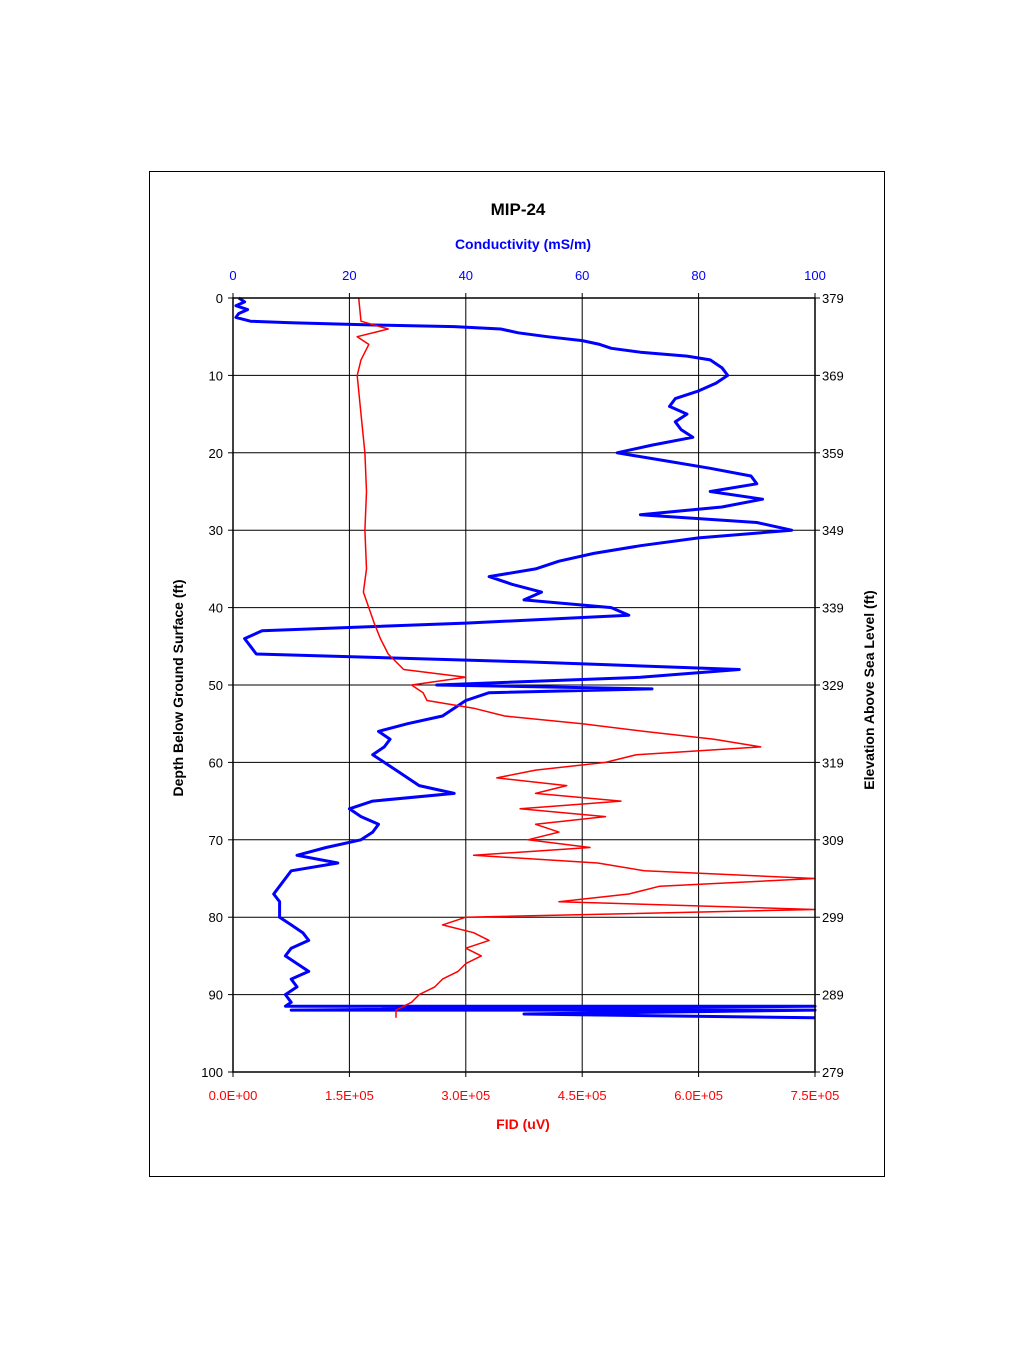 The image size is (1024, 1365). What do you see at coordinates (216, 685) in the screenshot?
I see `tick-label-depth: 50` at bounding box center [216, 685].